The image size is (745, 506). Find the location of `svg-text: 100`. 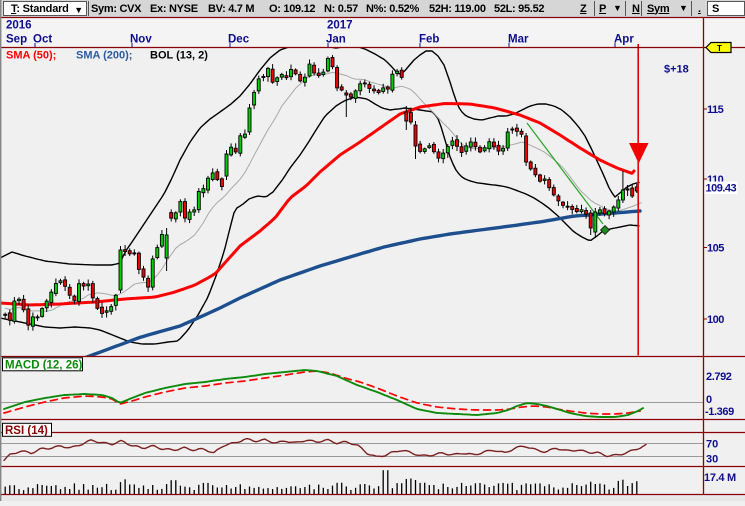

svg-text: 100 is located at coordinates (715, 320).